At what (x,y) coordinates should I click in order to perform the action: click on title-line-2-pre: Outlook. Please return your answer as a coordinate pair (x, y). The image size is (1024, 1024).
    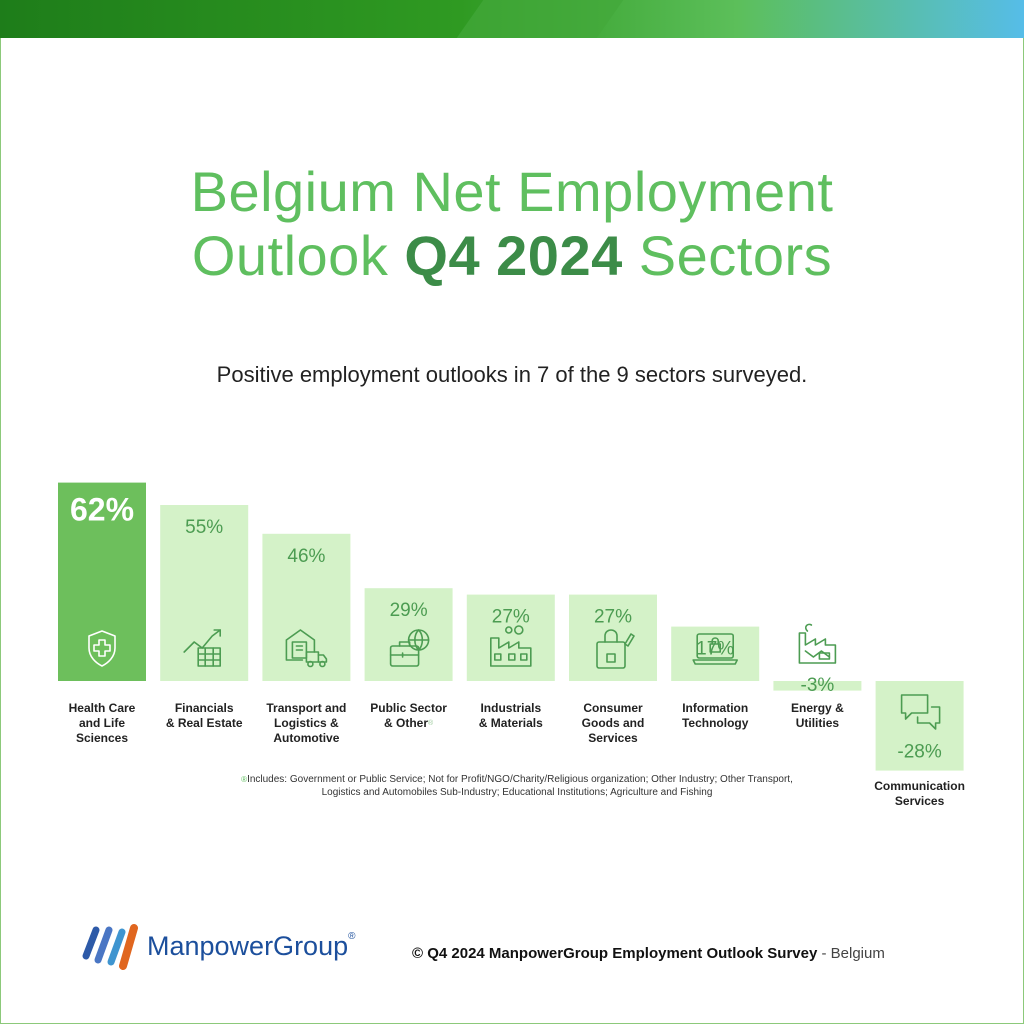
    Looking at the image, I should click on (290, 255).